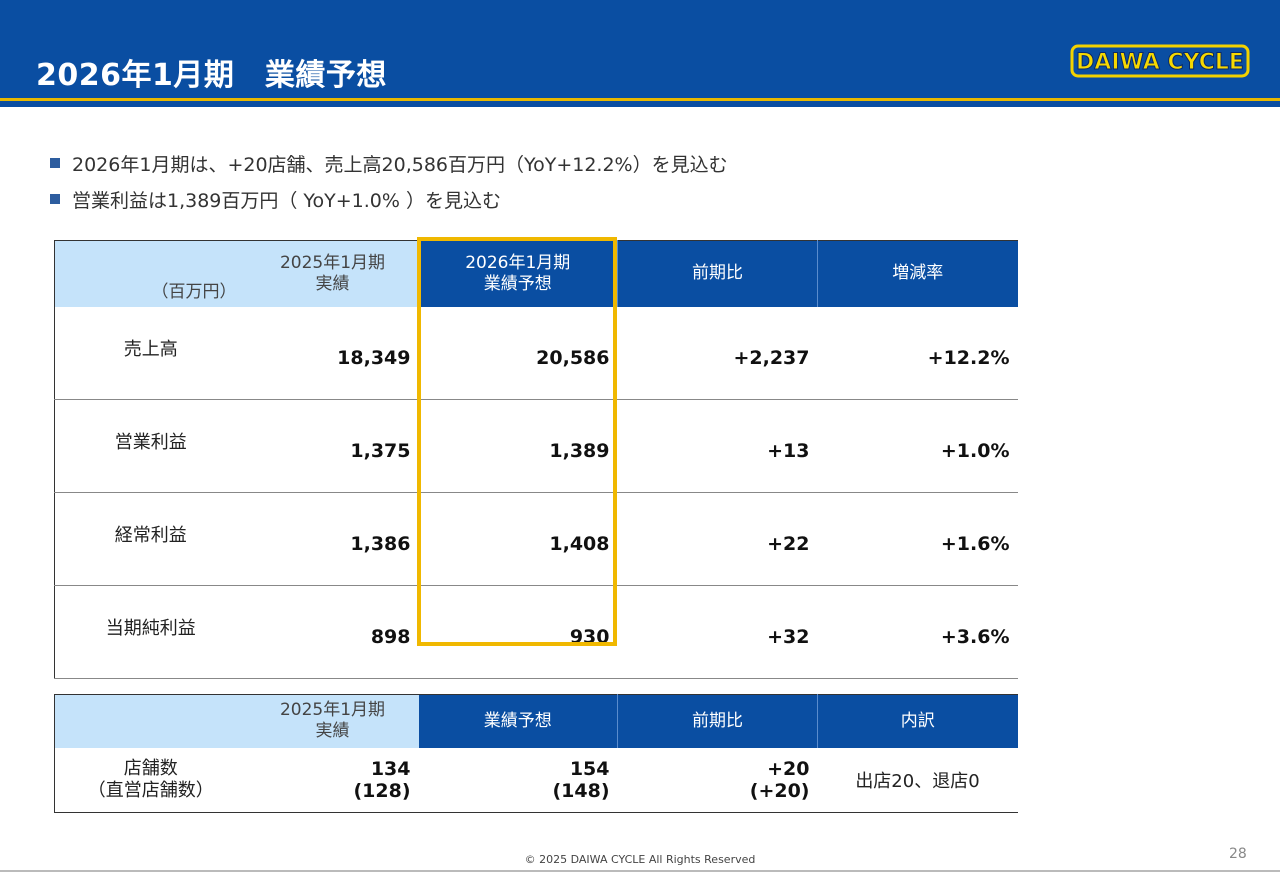 Image resolution: width=1280 pixels, height=886 pixels. Describe the element at coordinates (640, 49) in the screenshot. I see `header-bar` at that location.